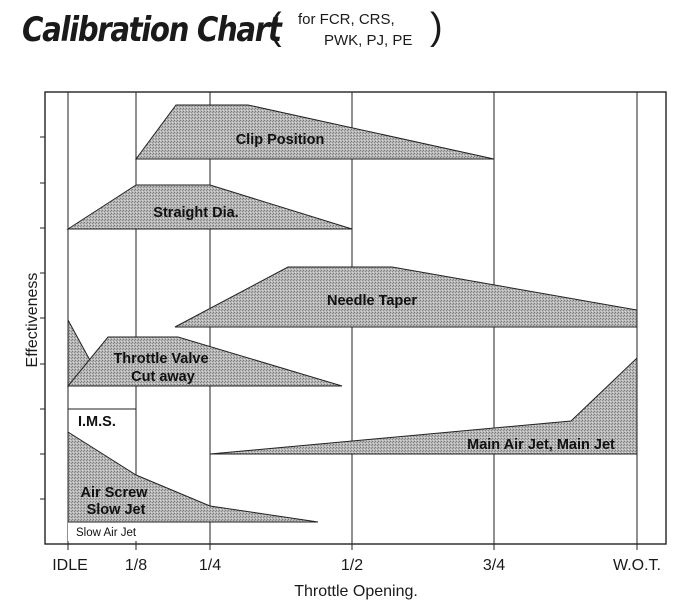 Image resolution: width=678 pixels, height=609 pixels. I want to click on band-label-slow-air-jet: Slow Air Jet, so click(106, 533).